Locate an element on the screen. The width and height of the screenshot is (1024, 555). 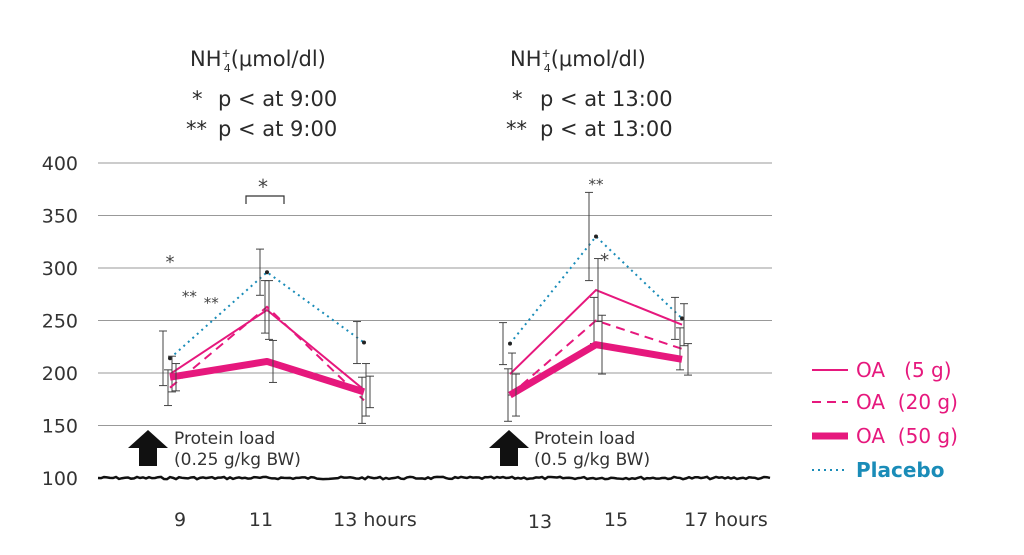
panel1-protein-load: Protein load (0.25 g/kg BW) is located at coordinates (214, 449).